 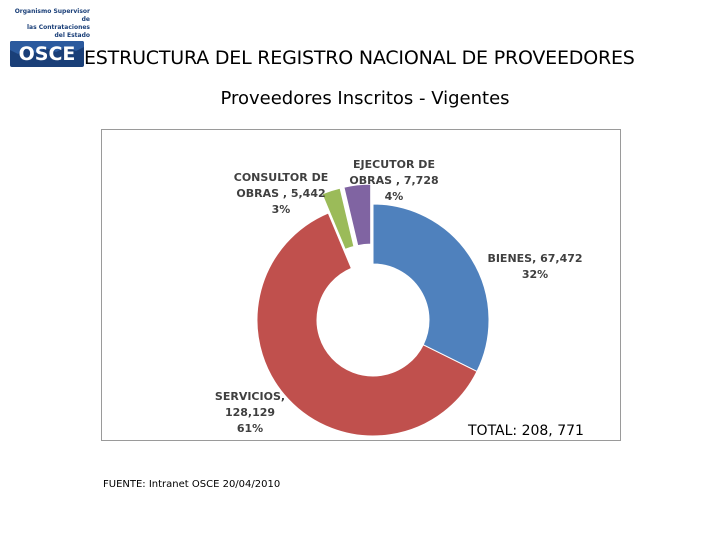 I want to click on logo-wordmark: OSCE, so click(x=47, y=54).